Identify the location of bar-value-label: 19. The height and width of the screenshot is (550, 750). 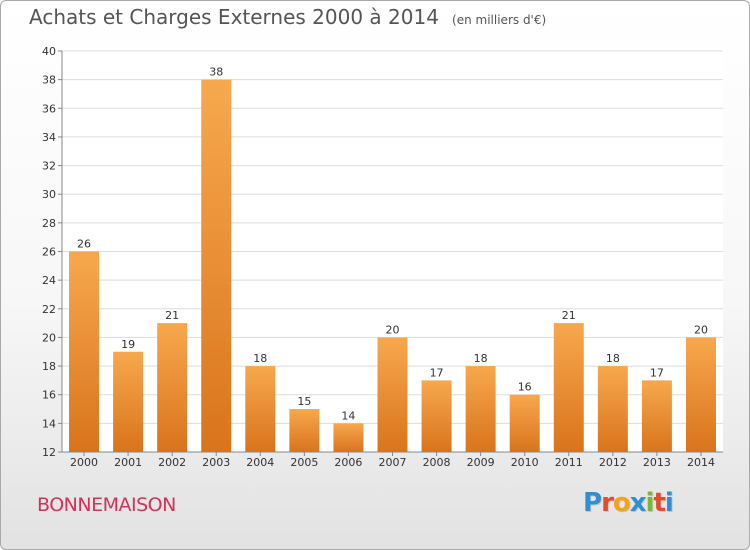
(128, 344).